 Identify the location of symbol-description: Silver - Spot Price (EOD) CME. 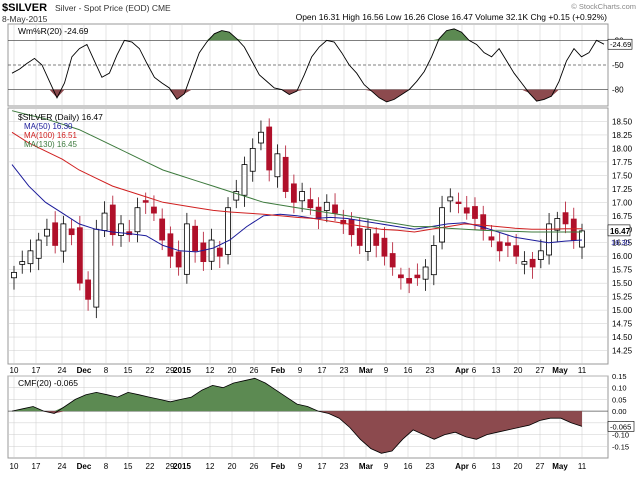
(113, 8).